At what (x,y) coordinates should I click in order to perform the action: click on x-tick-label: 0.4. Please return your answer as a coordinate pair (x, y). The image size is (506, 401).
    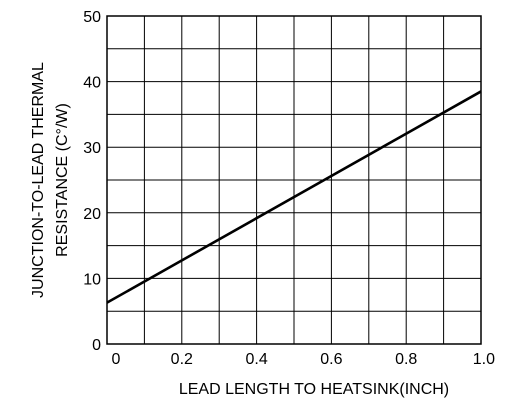
    Looking at the image, I should click on (256, 359).